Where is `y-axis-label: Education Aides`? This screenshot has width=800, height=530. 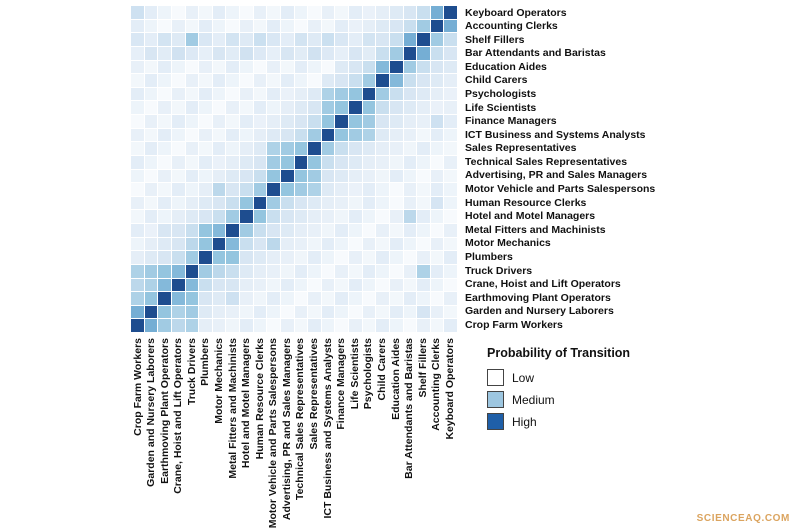
y-axis-label: Education Aides is located at coordinates (506, 66).